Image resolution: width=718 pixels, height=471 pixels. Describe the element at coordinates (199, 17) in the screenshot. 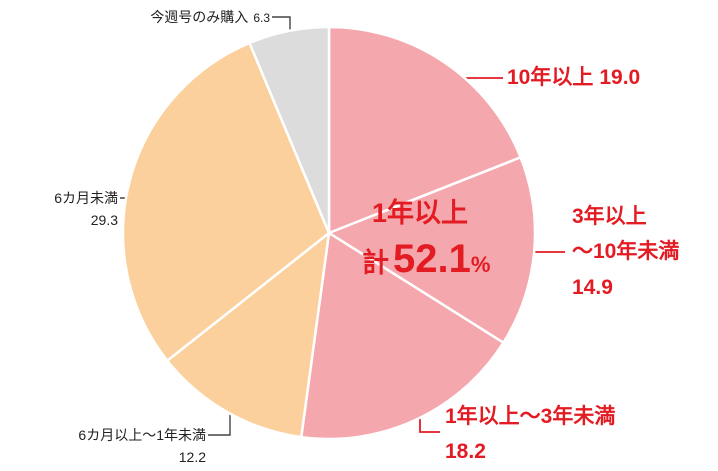

I see `category-label: 今週号のみ購入` at that location.